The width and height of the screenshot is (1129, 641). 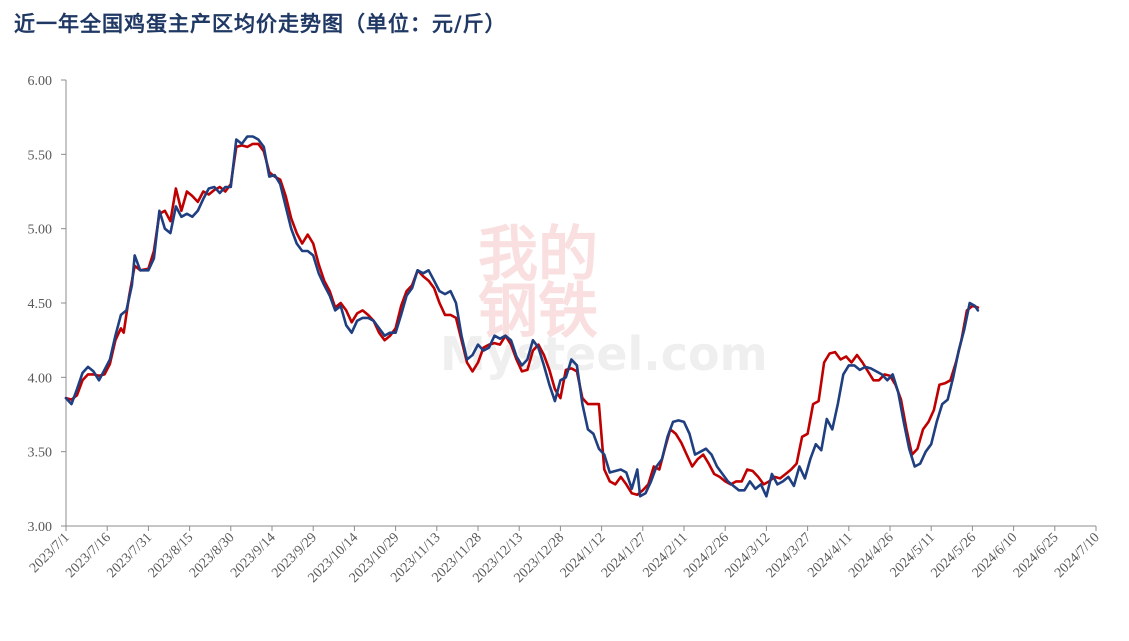 I want to click on x-tick-label: 2024/4/26, so click(x=871, y=555).